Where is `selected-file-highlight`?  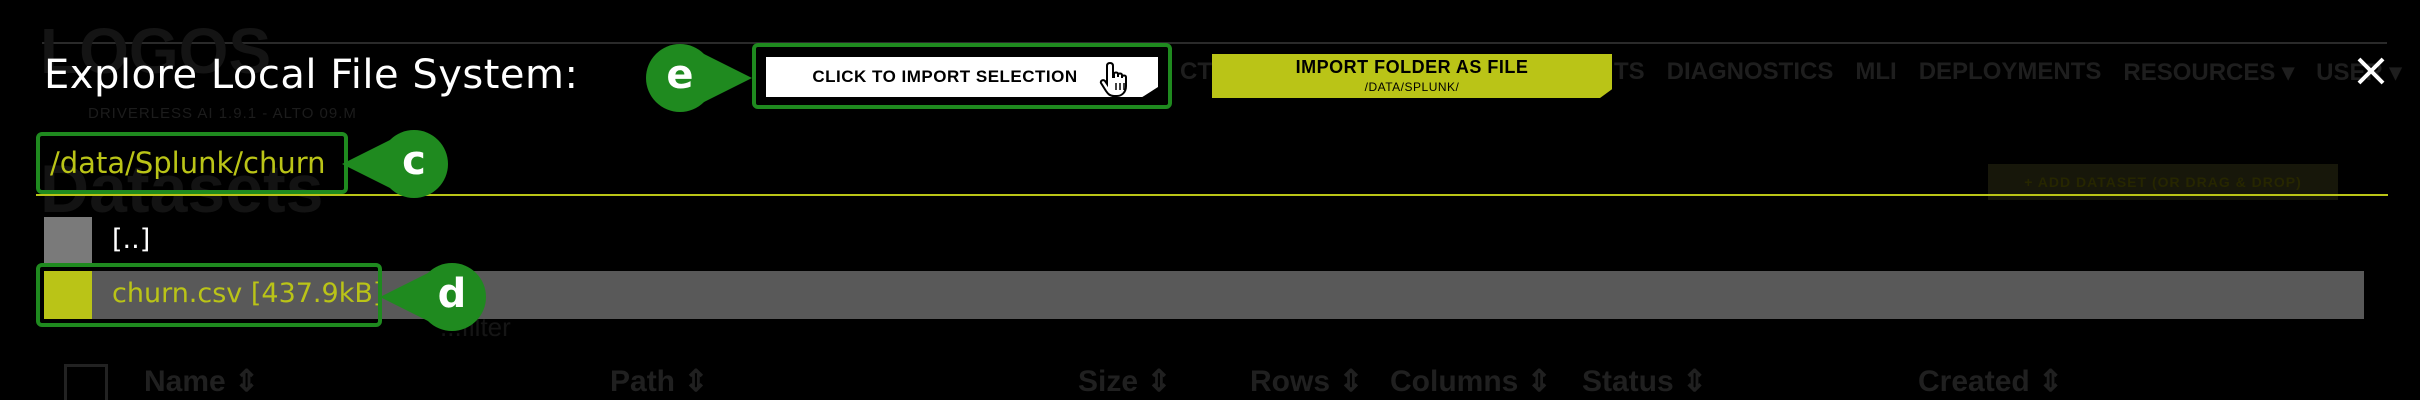 selected-file-highlight is located at coordinates (209, 295).